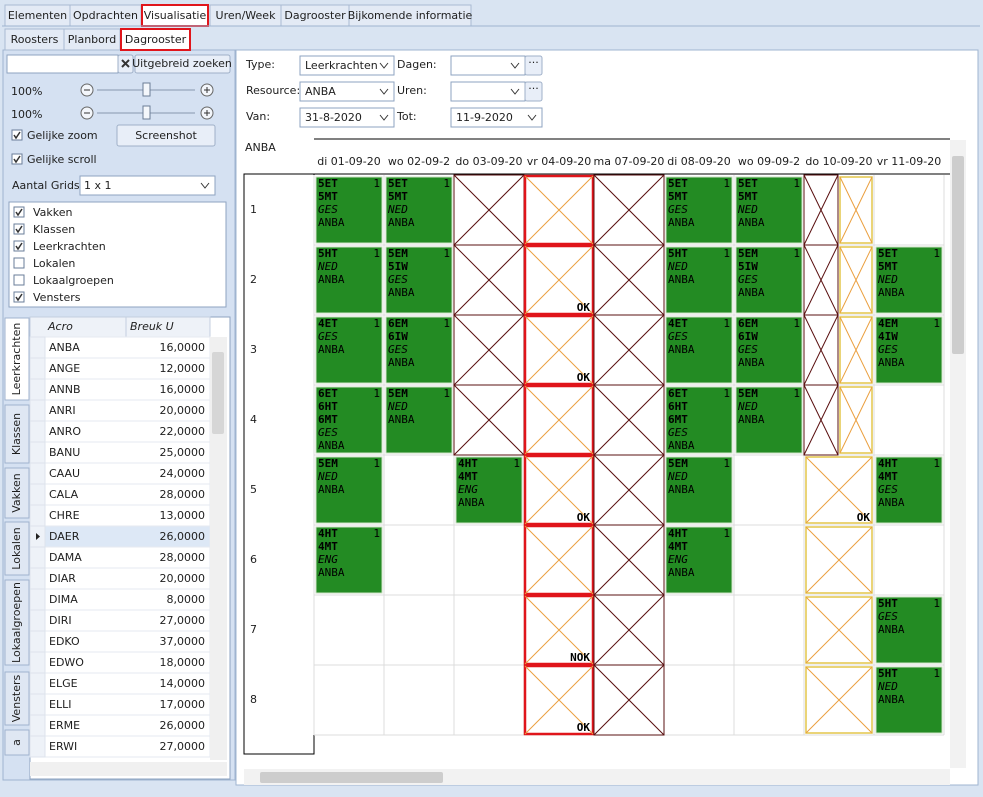  I want to click on lesson-class: 5MT, so click(888, 266).